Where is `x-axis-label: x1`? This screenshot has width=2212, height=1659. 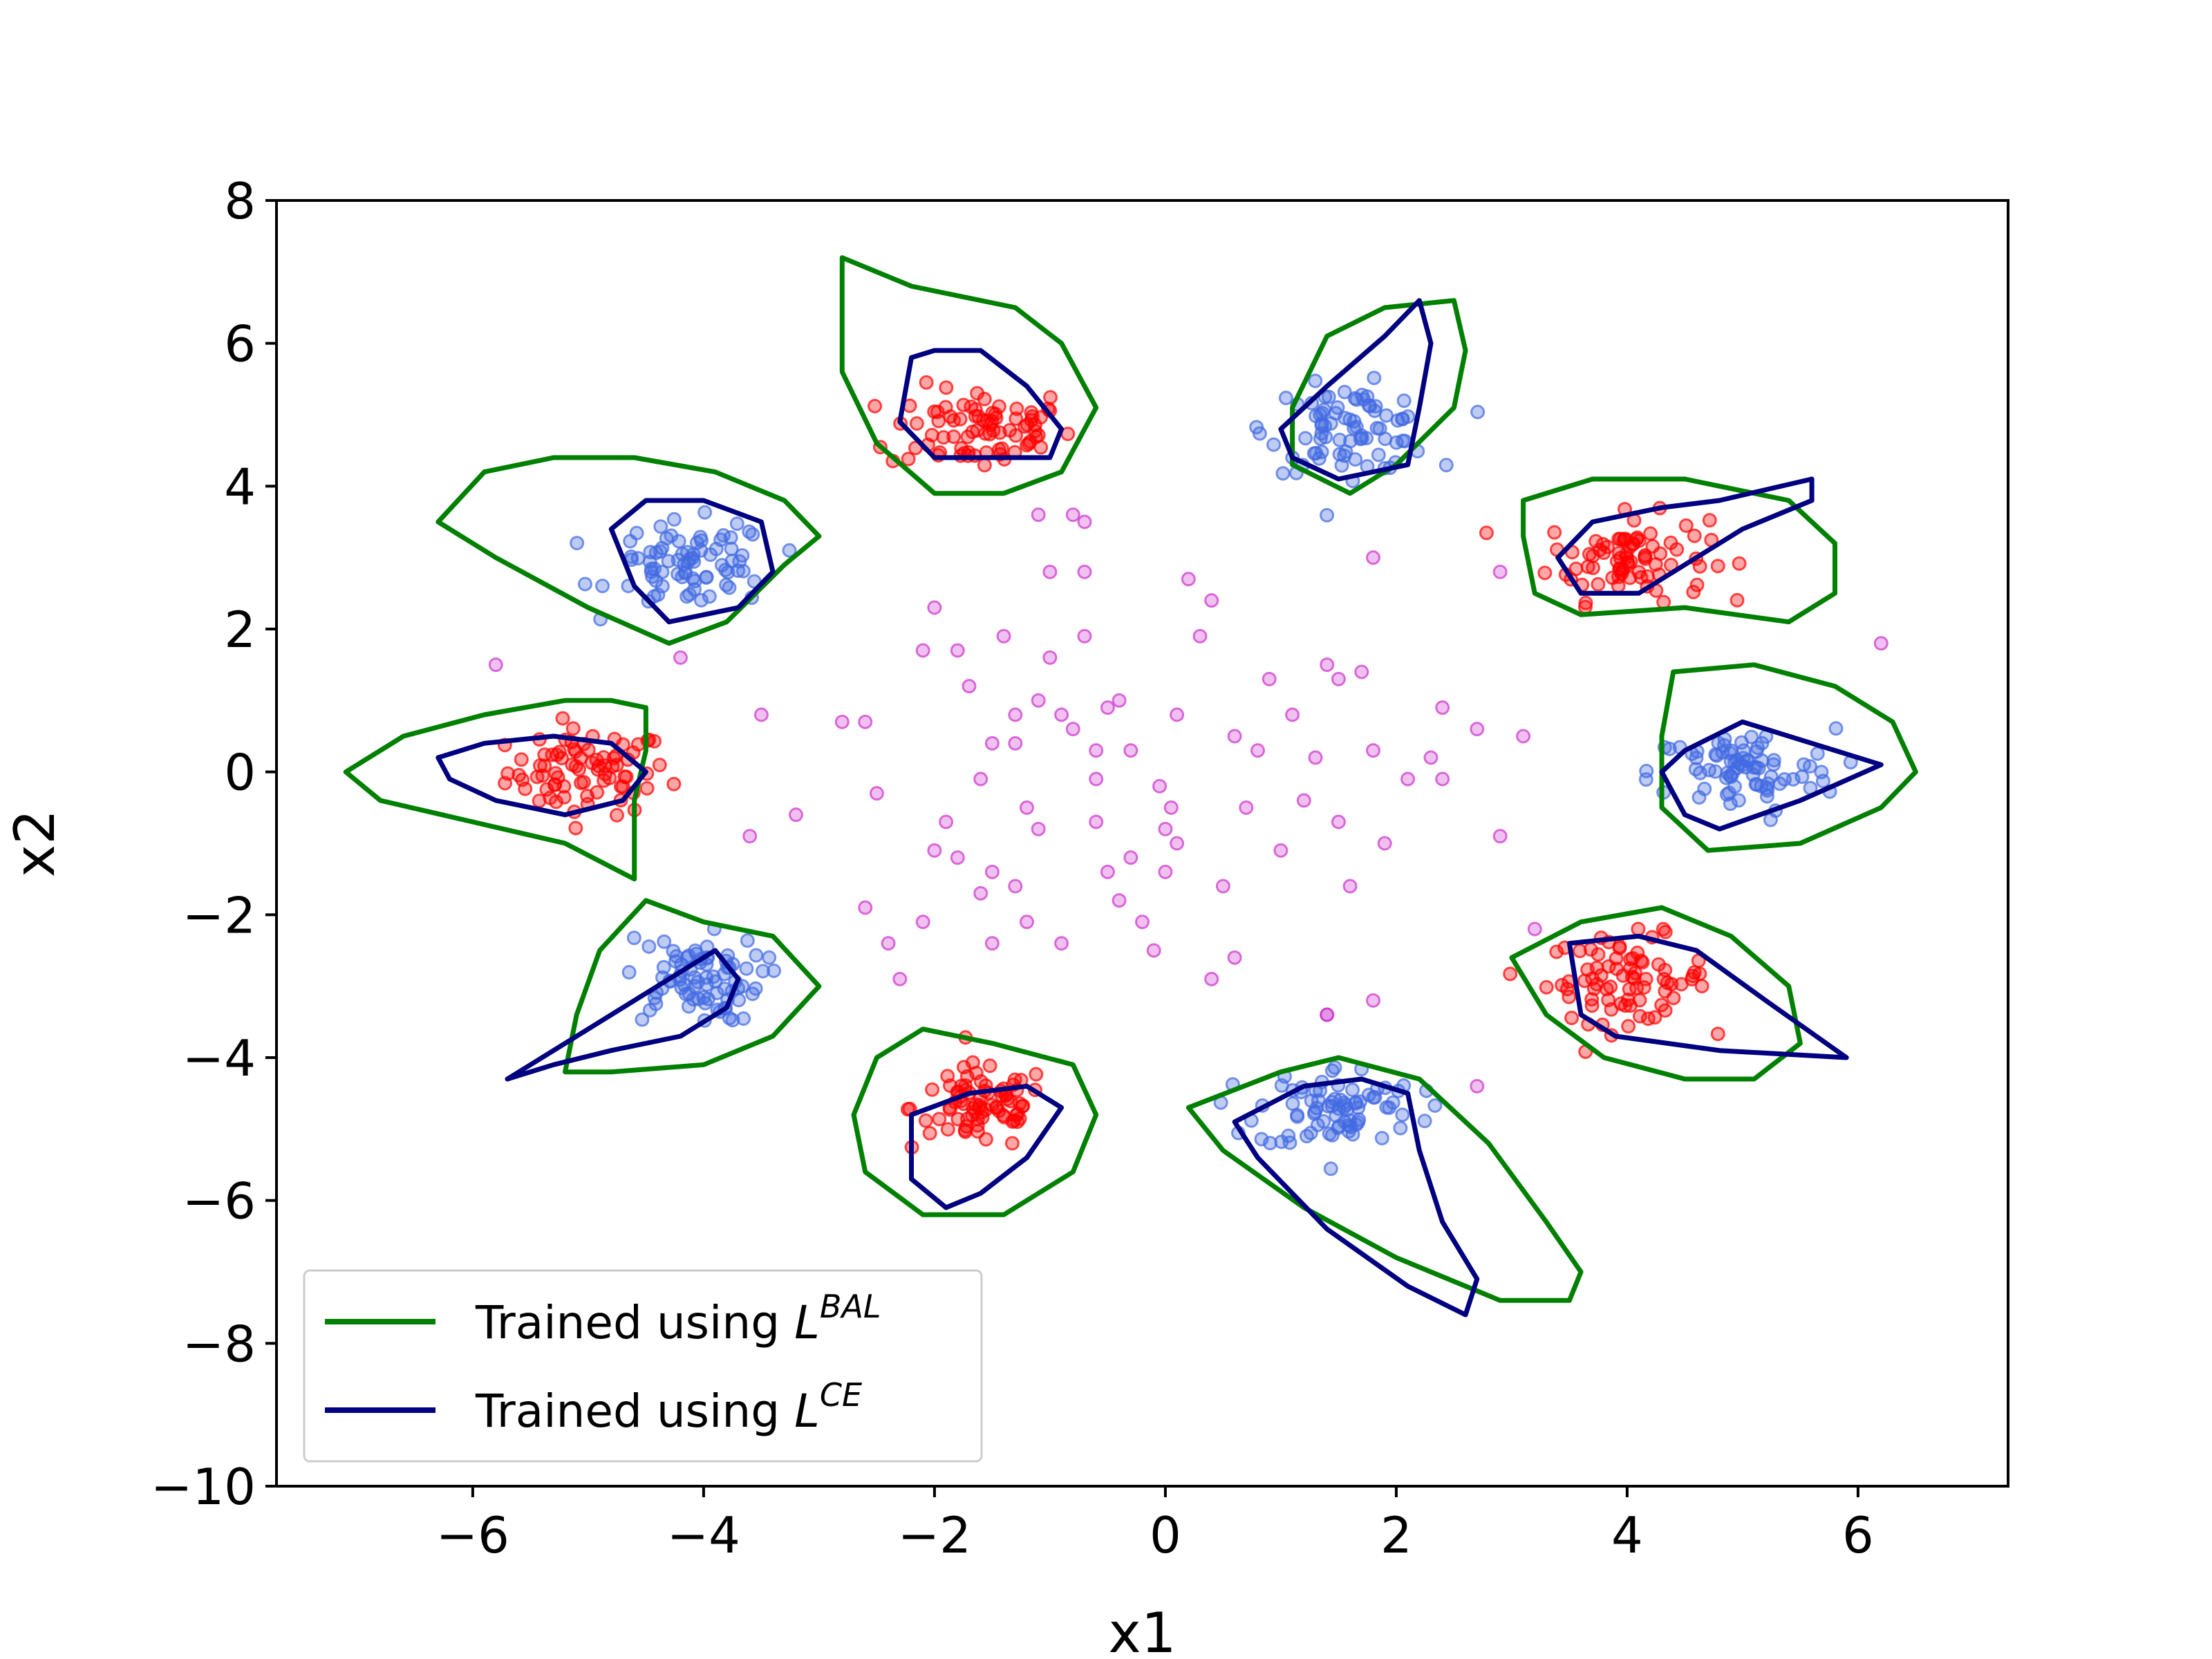
x-axis-label: x1 is located at coordinates (1142, 1630).